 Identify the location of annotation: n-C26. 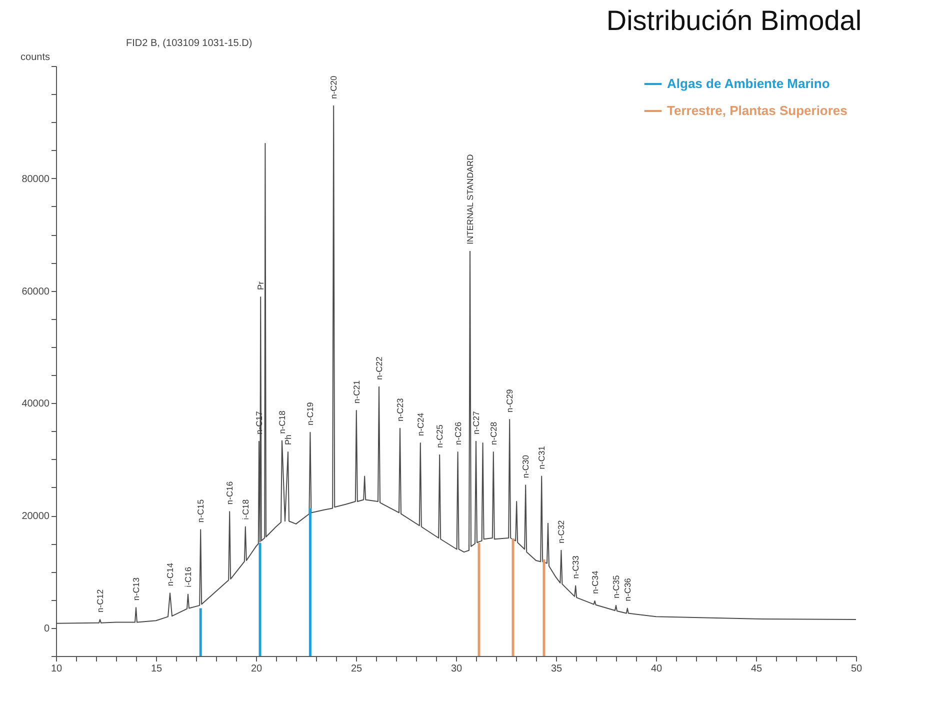
(457, 434).